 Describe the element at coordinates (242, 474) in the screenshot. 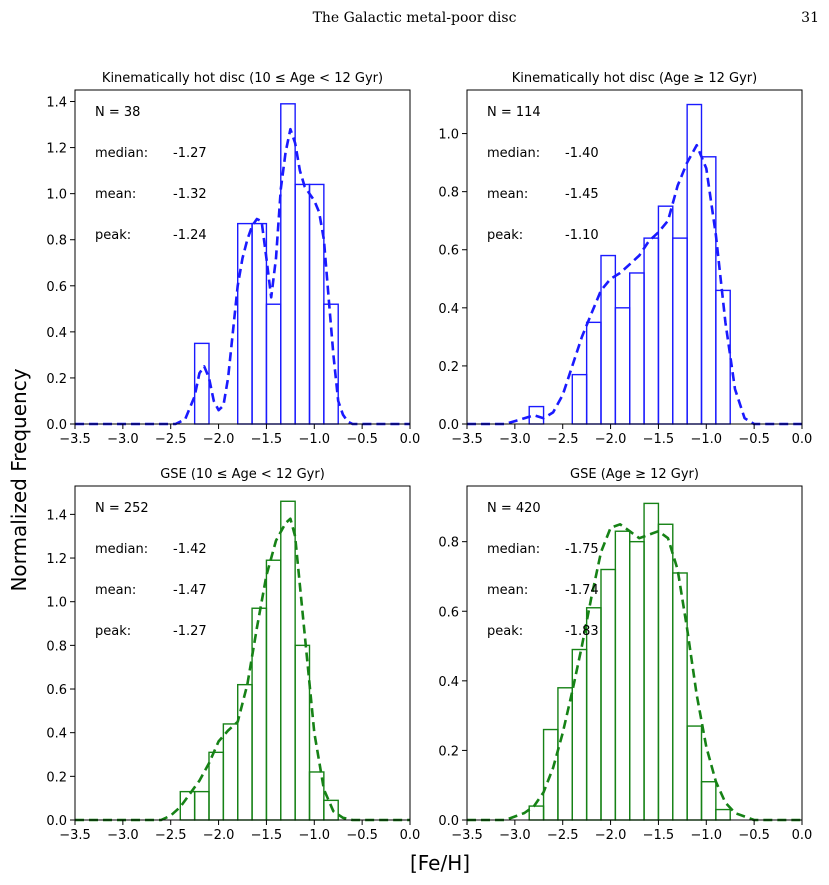

I see `panel-title: GSE (10 ≤ Age < 12 Gyr)` at that location.